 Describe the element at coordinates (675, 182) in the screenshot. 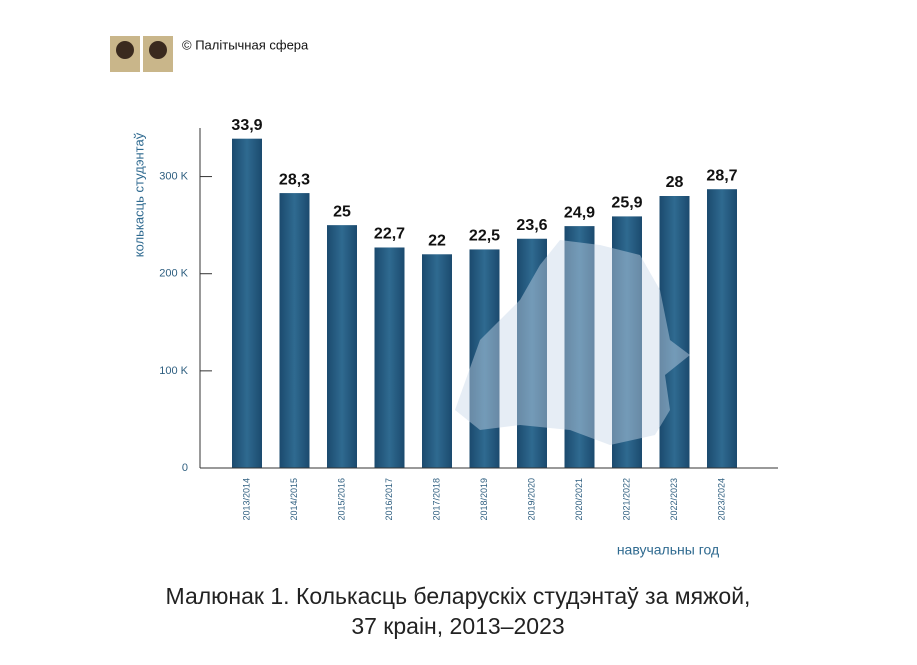

I see `data-label: 28` at that location.